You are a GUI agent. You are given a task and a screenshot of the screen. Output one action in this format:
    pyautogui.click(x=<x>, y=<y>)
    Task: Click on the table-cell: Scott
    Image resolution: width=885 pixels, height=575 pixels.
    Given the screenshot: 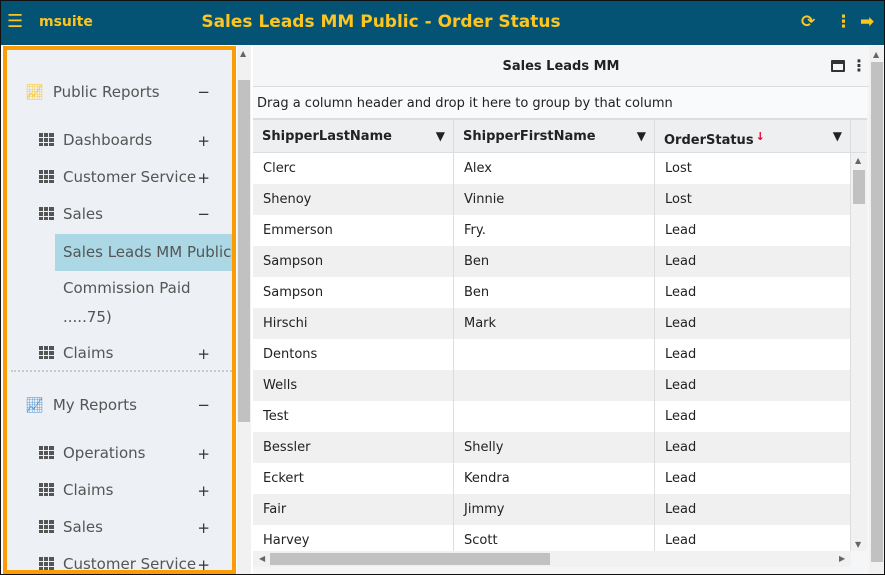 What is the action you would take?
    pyautogui.click(x=554, y=538)
    